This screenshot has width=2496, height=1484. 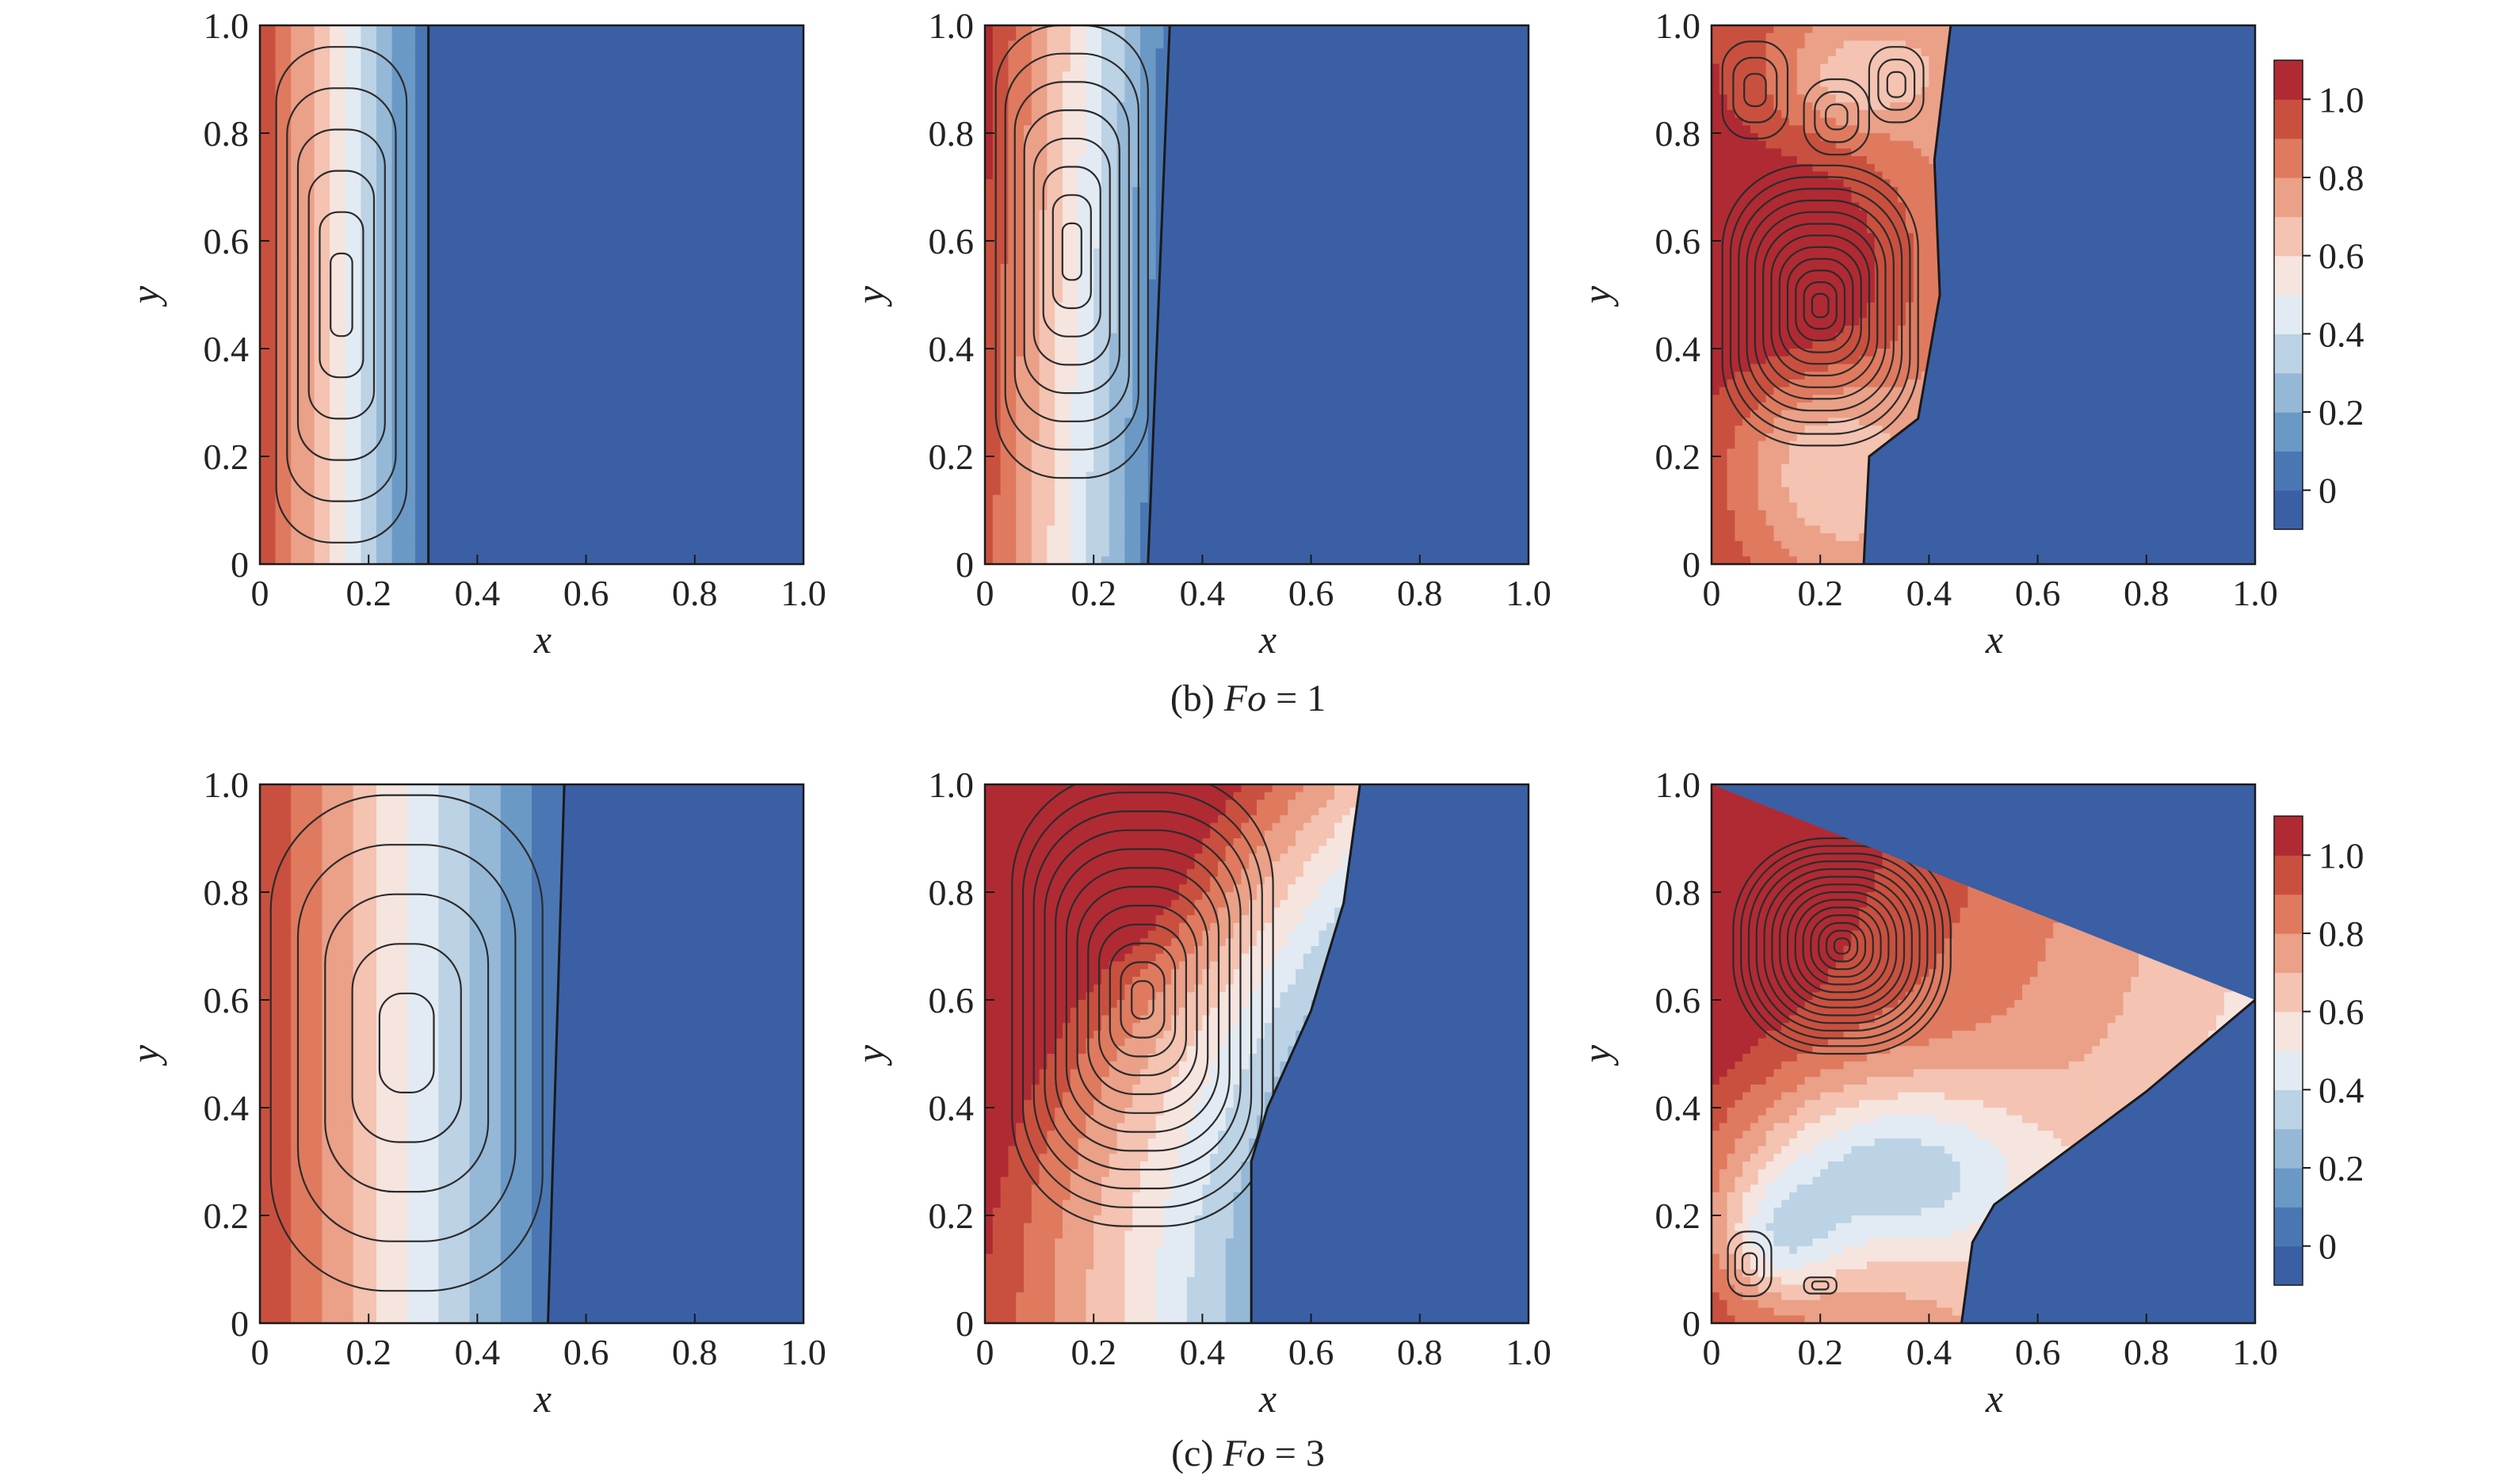 What do you see at coordinates (1248, 698) in the screenshot?
I see `caption-b: (b) Fo = 1` at bounding box center [1248, 698].